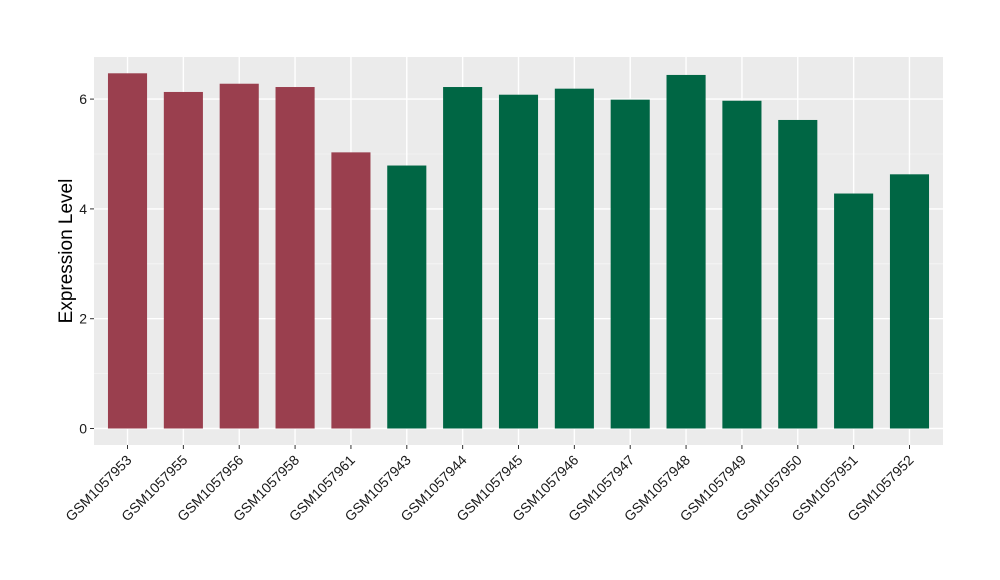 The image size is (1000, 580). What do you see at coordinates (742, 264) in the screenshot?
I see `bar-gsm1057949` at bounding box center [742, 264].